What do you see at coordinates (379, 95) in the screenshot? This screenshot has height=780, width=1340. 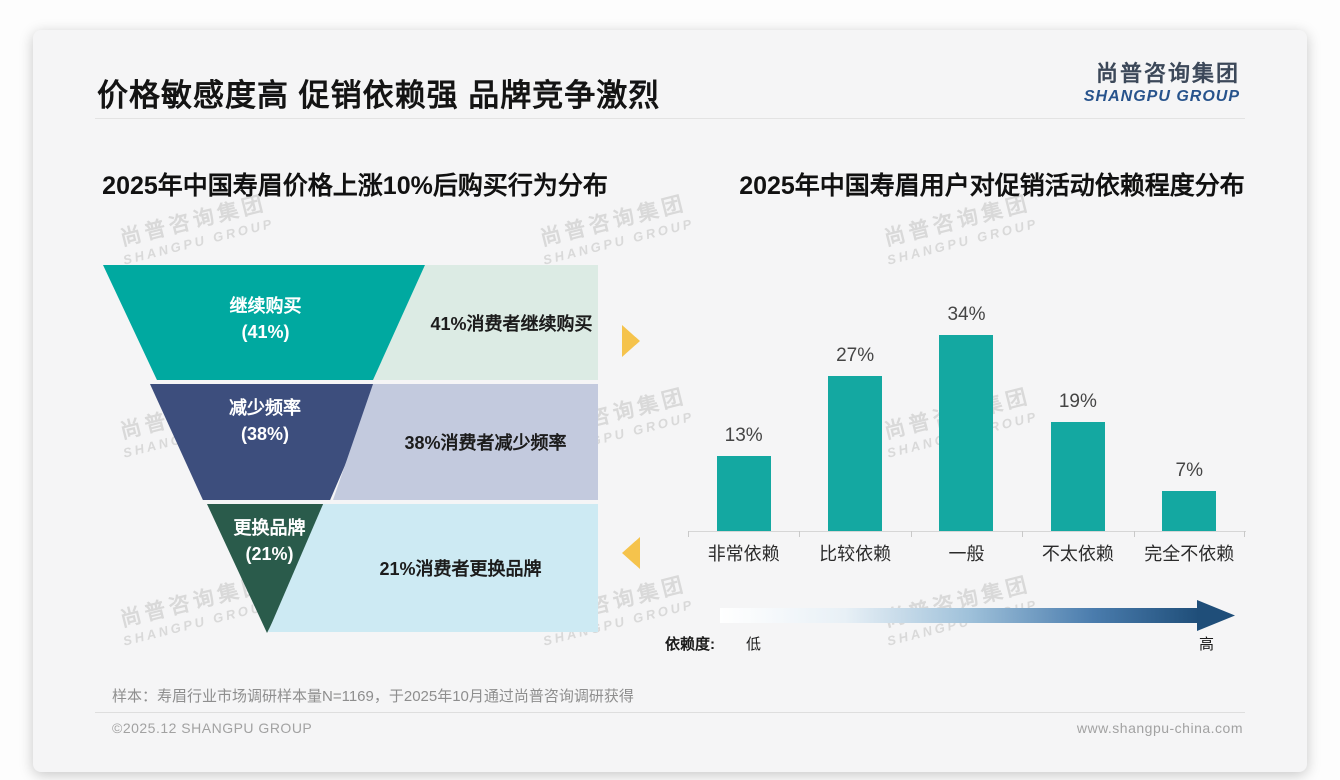 I see `slide-title: 价格敏感度高 促销依赖强 品牌竞争激烈` at bounding box center [379, 95].